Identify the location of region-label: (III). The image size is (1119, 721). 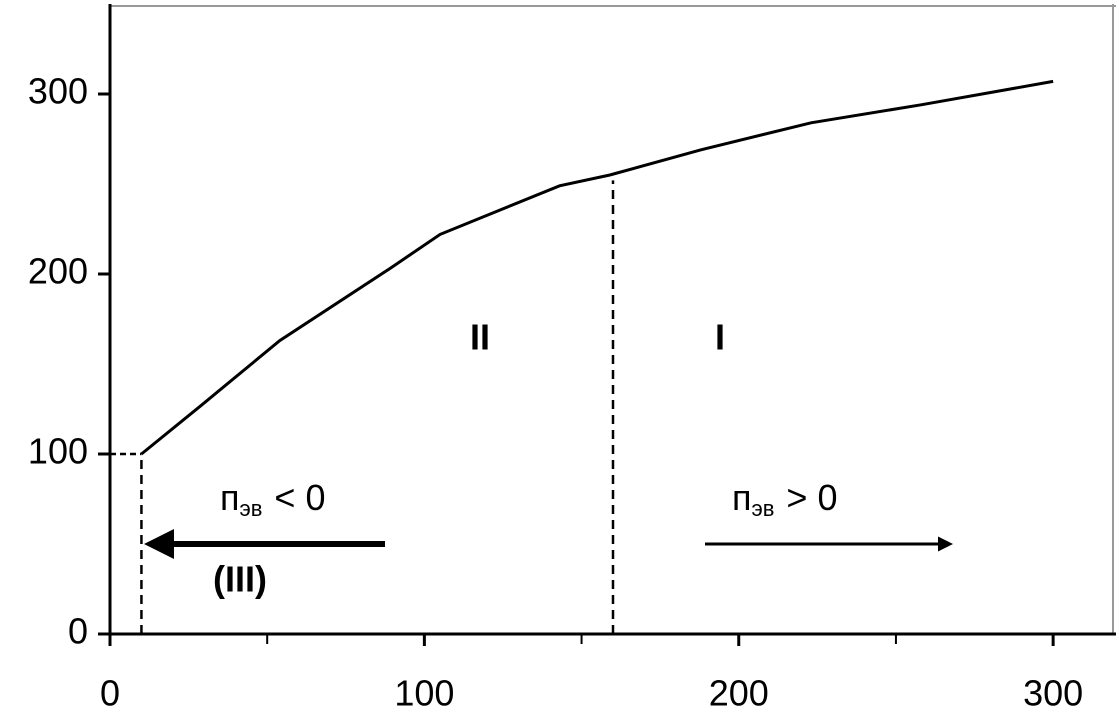
(240, 579).